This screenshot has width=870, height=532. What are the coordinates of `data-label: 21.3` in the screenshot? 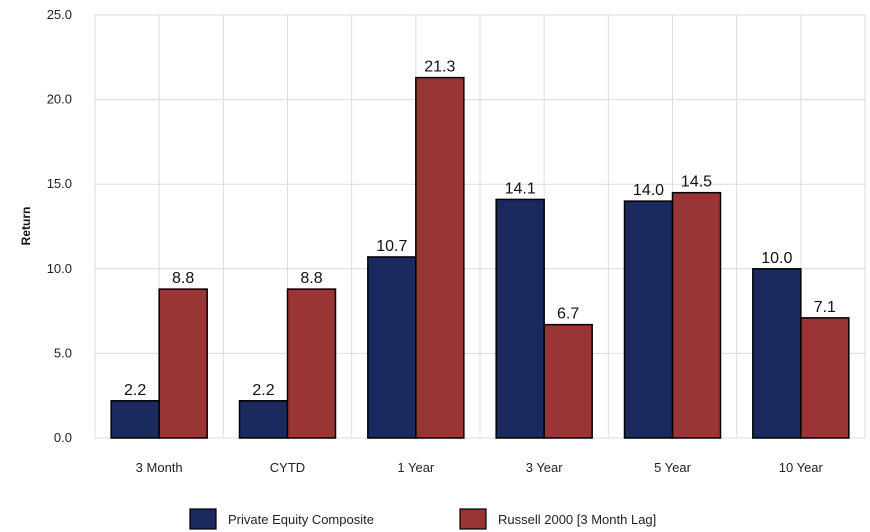 It's located at (439, 67).